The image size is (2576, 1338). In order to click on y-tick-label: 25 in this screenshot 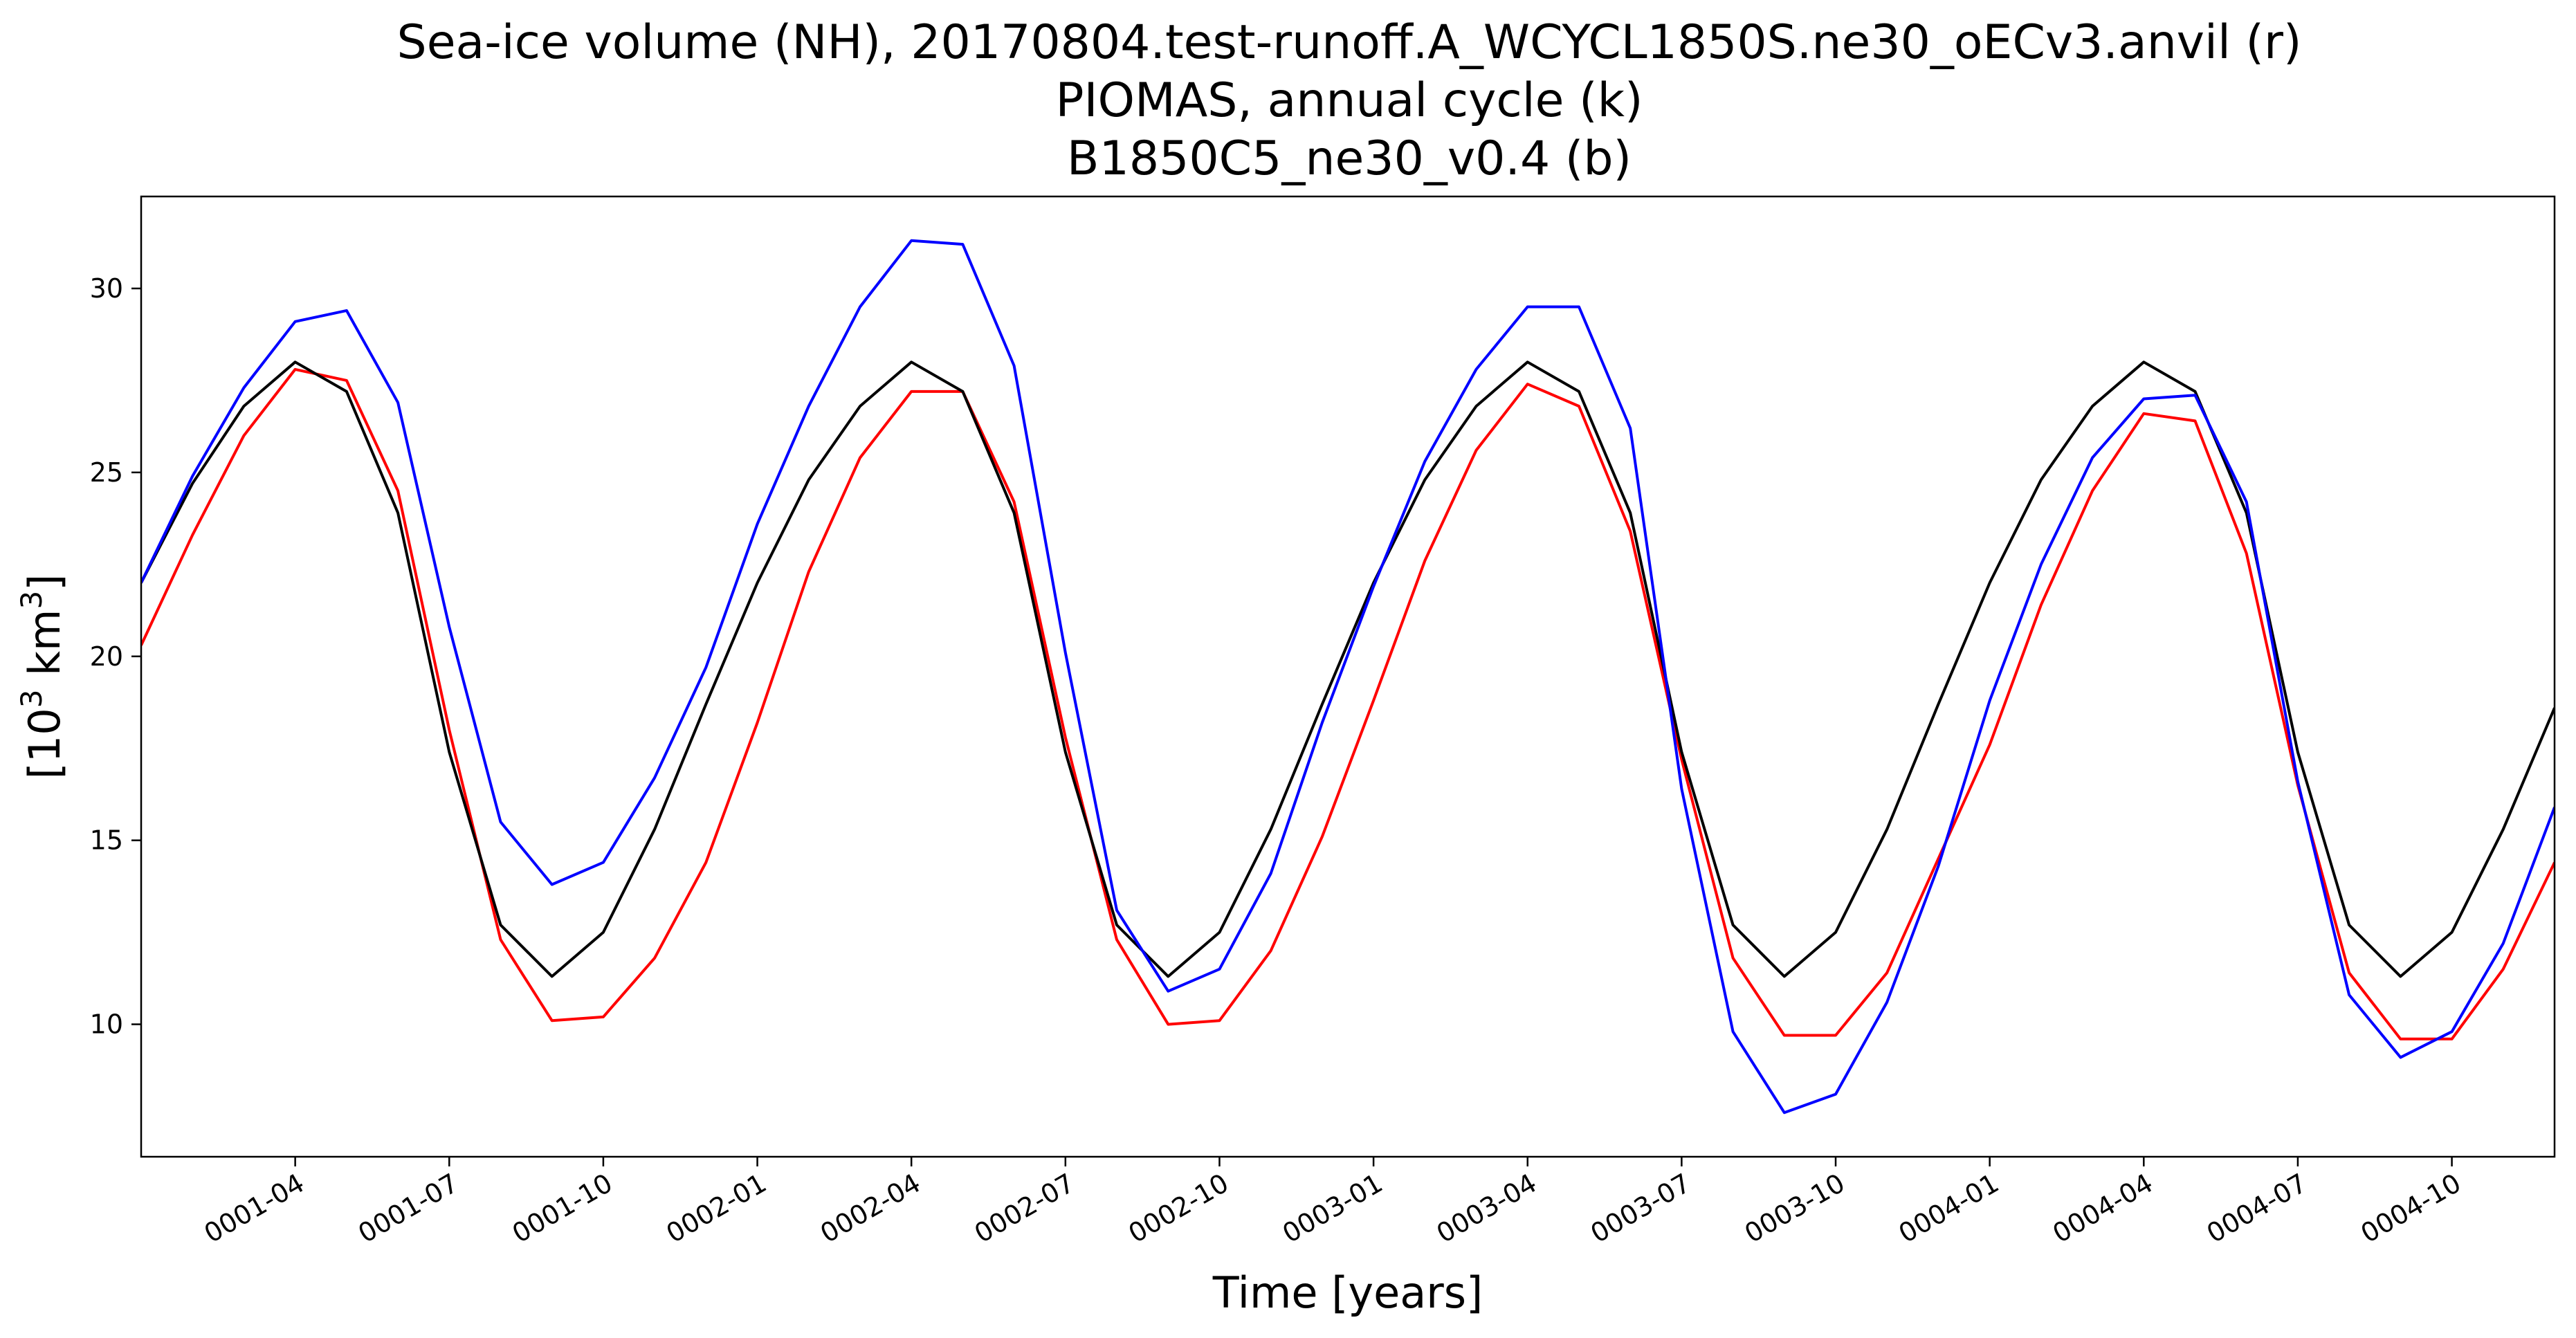, I will do `click(107, 472)`.